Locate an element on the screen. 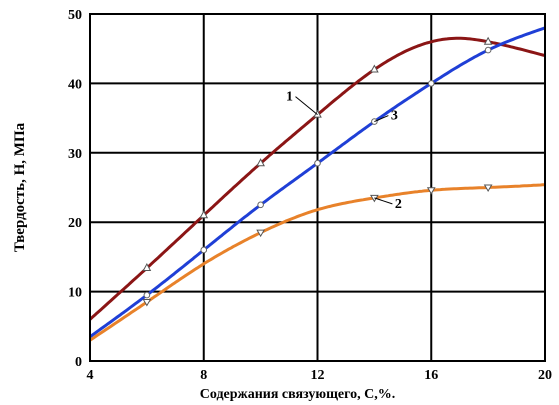 The height and width of the screenshot is (405, 559). x-tick-label: 12 is located at coordinates (318, 375).